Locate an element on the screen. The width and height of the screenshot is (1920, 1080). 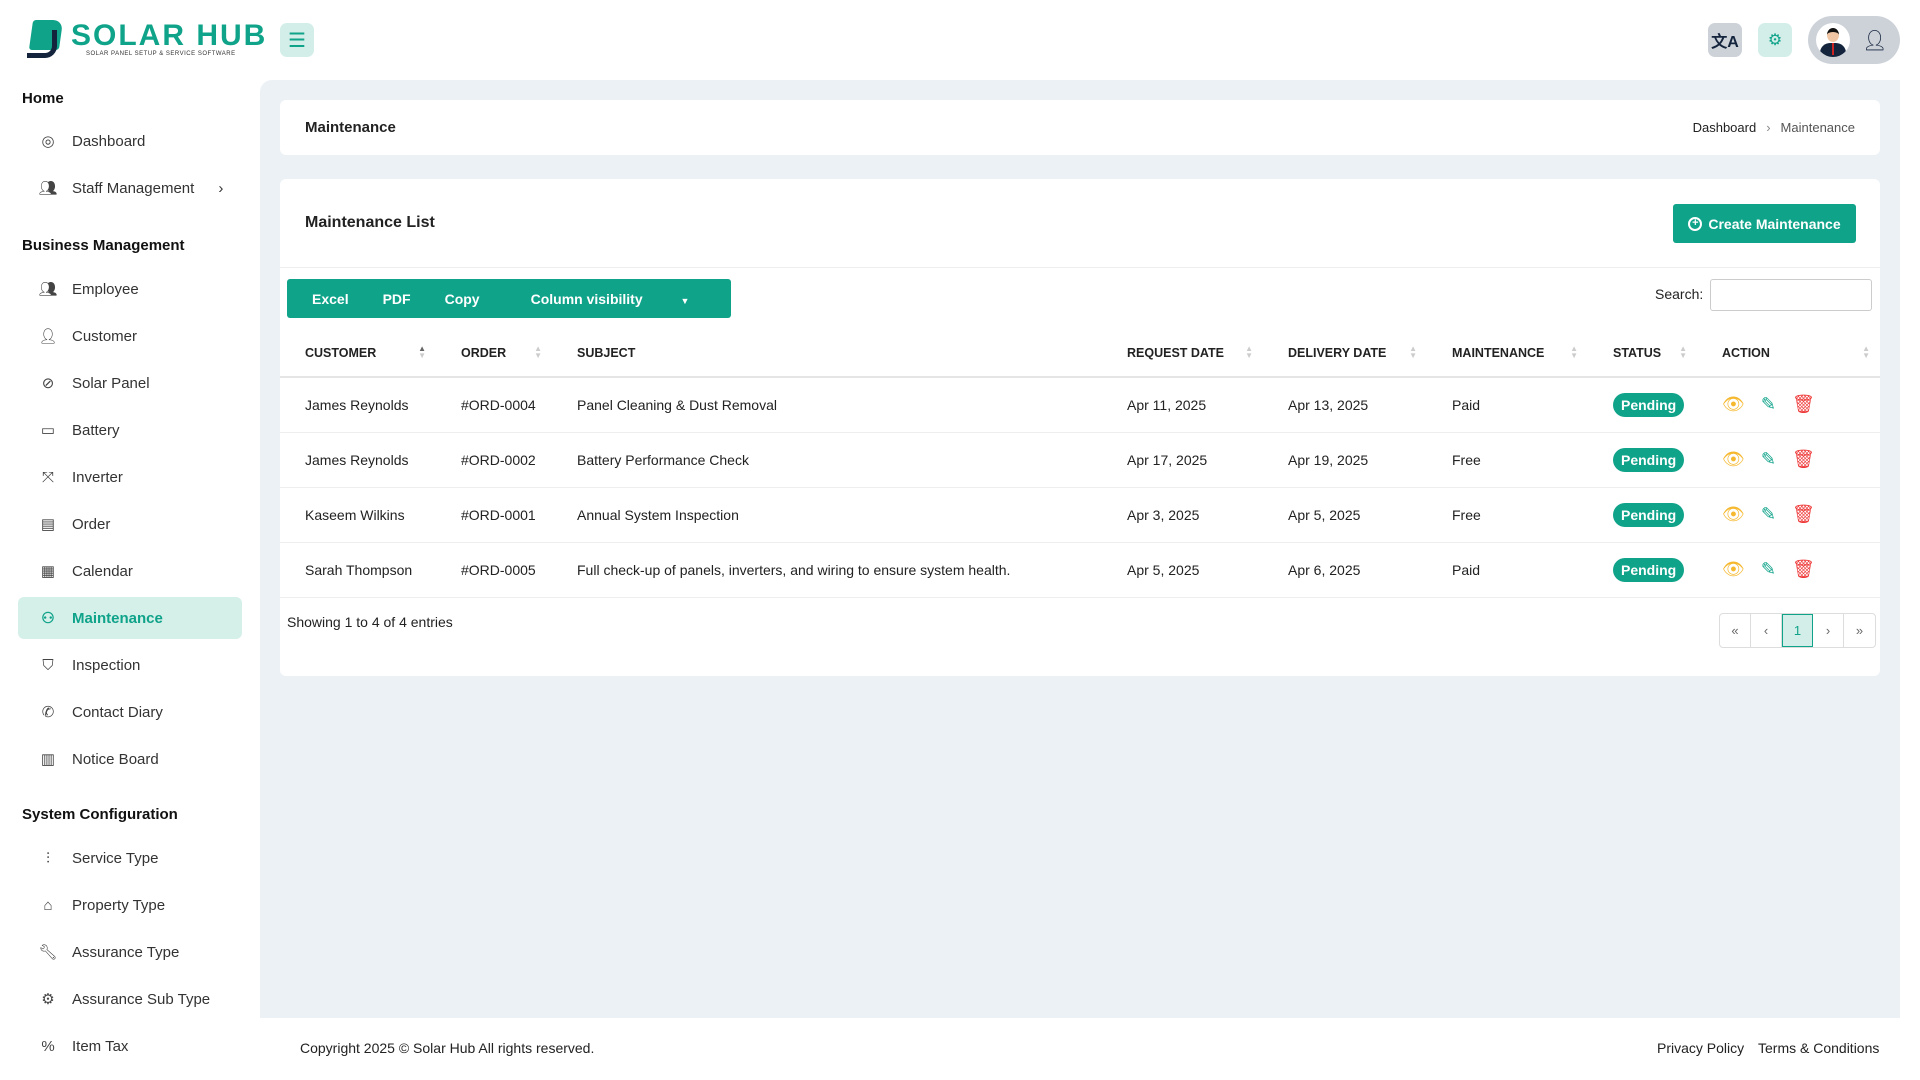
column-header-order: ORDER ▲ ▼ is located at coordinates (494, 353).